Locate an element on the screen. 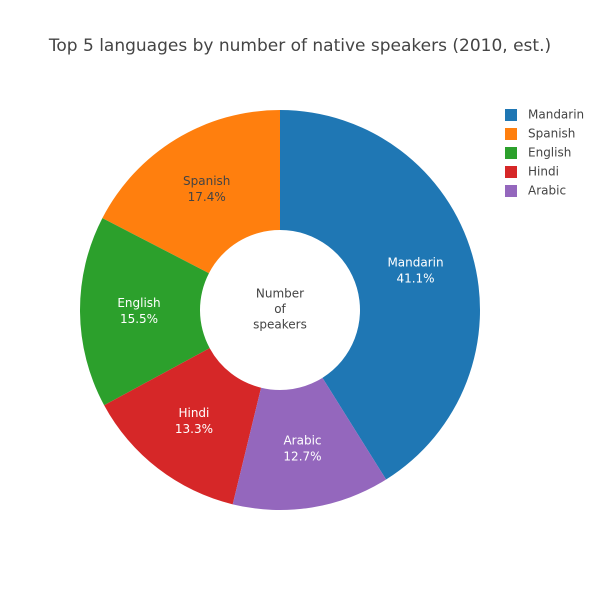 This screenshot has width=600, height=600. slice-label: English is located at coordinates (138, 303).